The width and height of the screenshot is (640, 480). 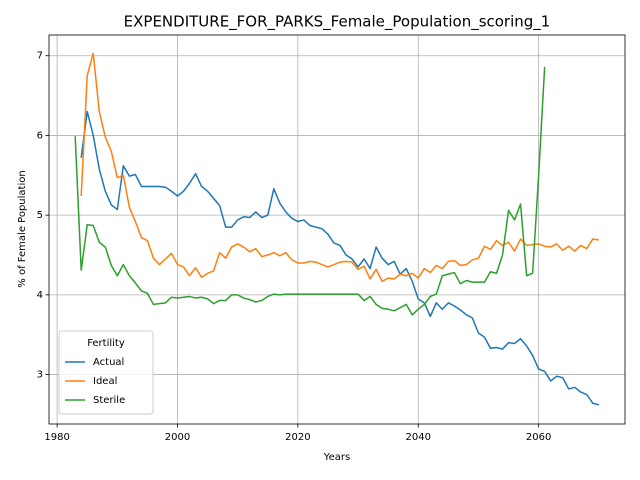 I want to click on x-tick-label: 2000, so click(x=177, y=437).